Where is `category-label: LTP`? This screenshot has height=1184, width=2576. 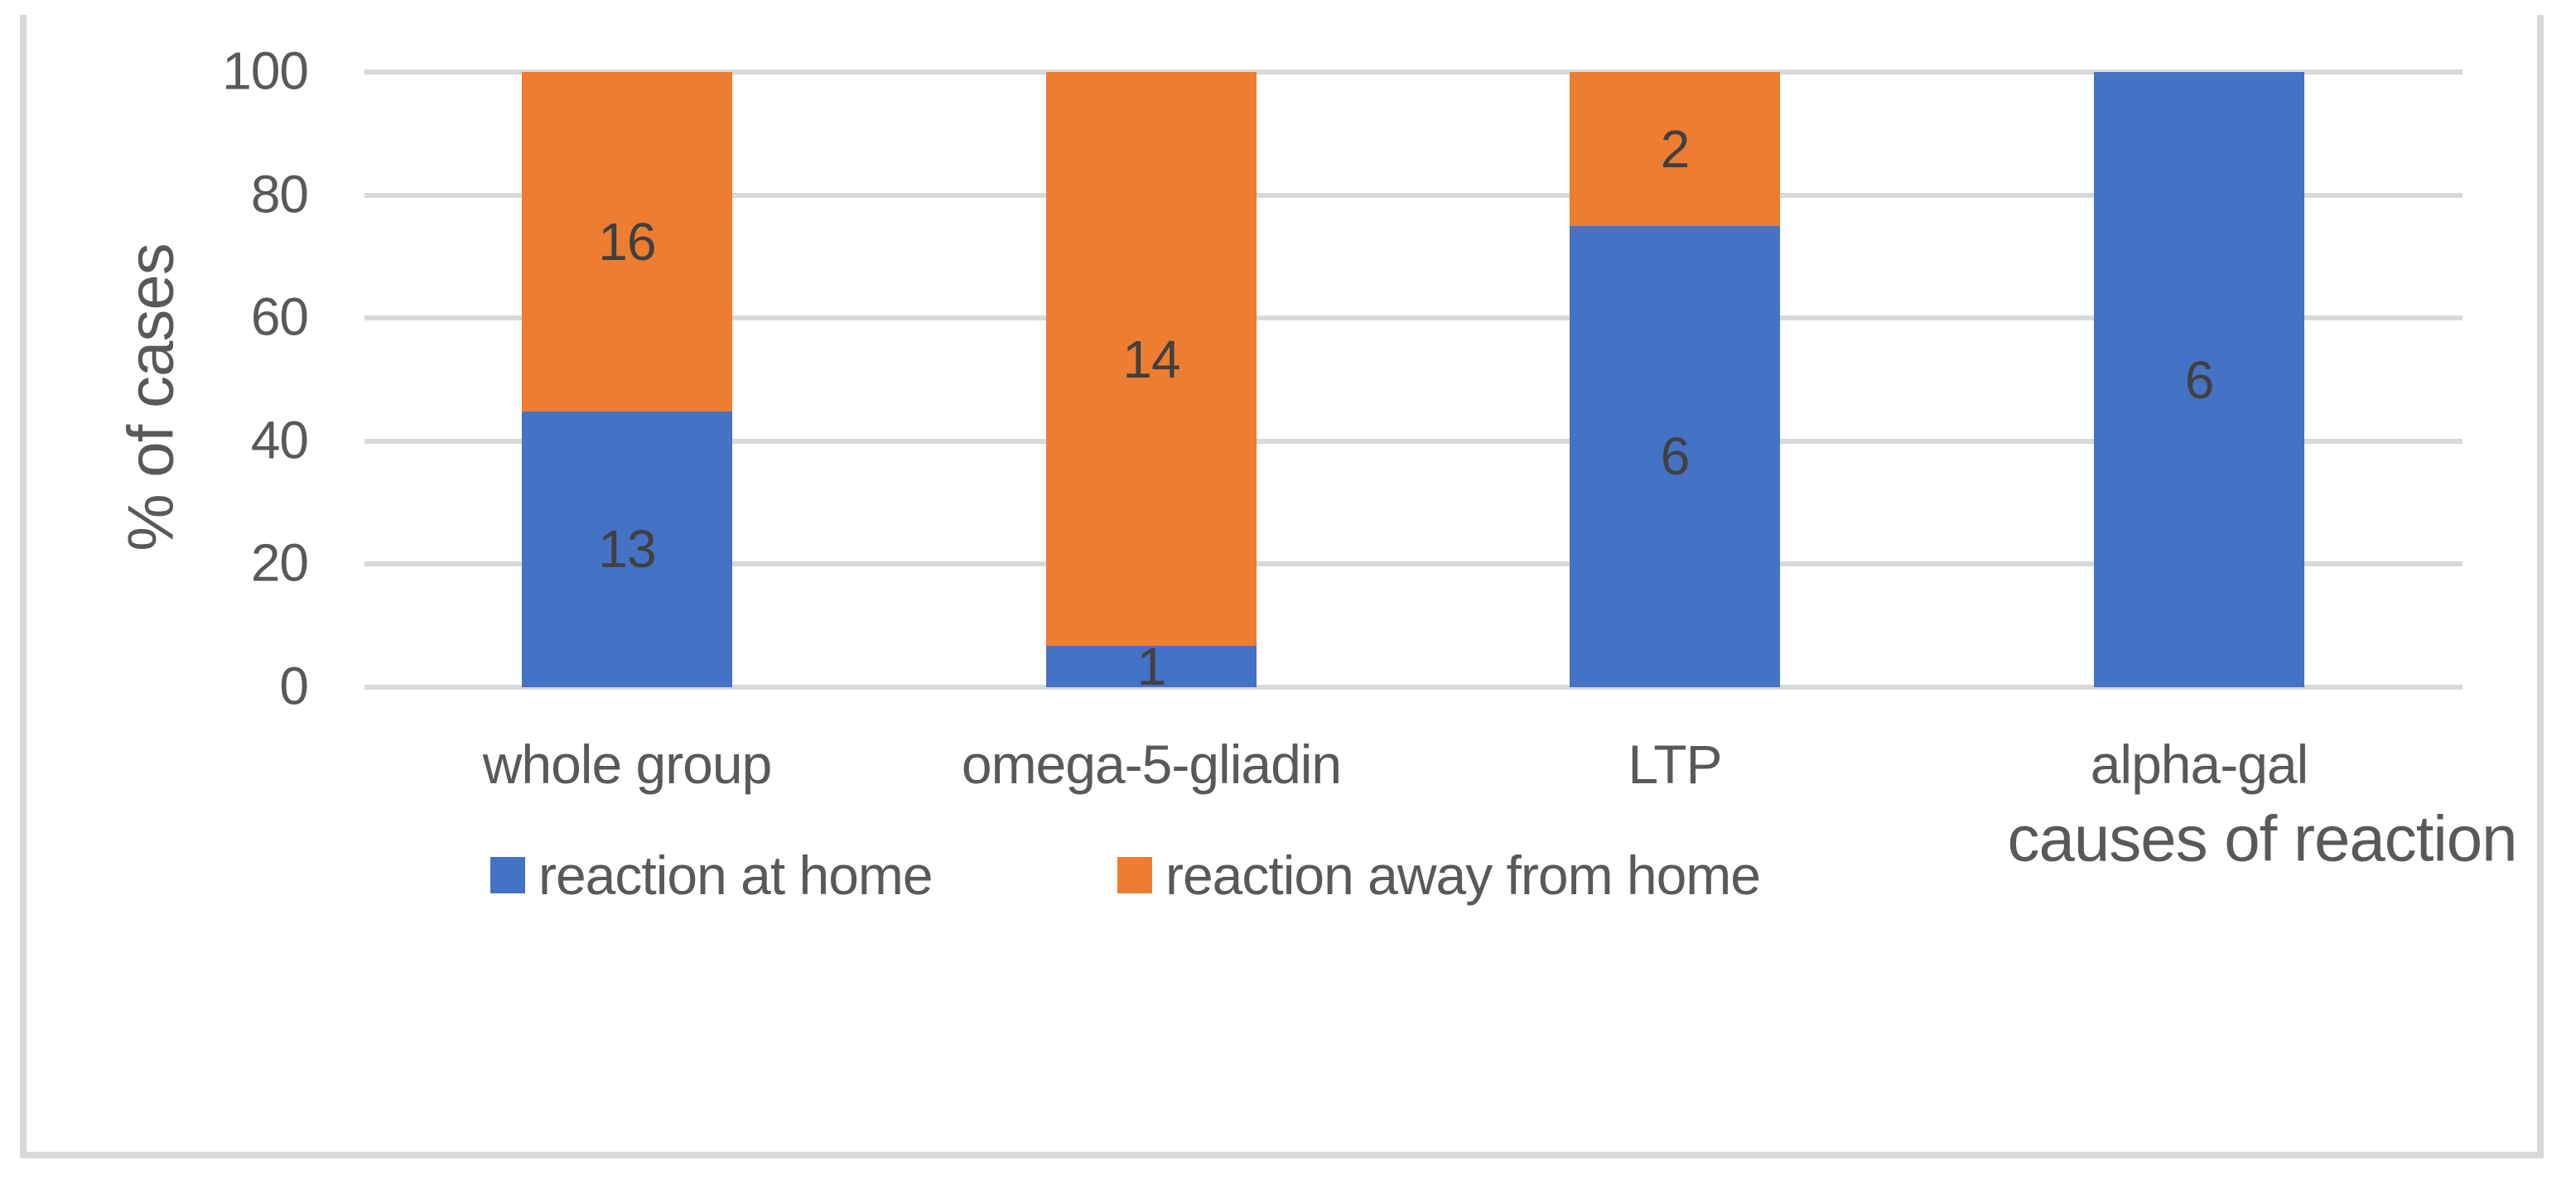
category-label: LTP is located at coordinates (1675, 764).